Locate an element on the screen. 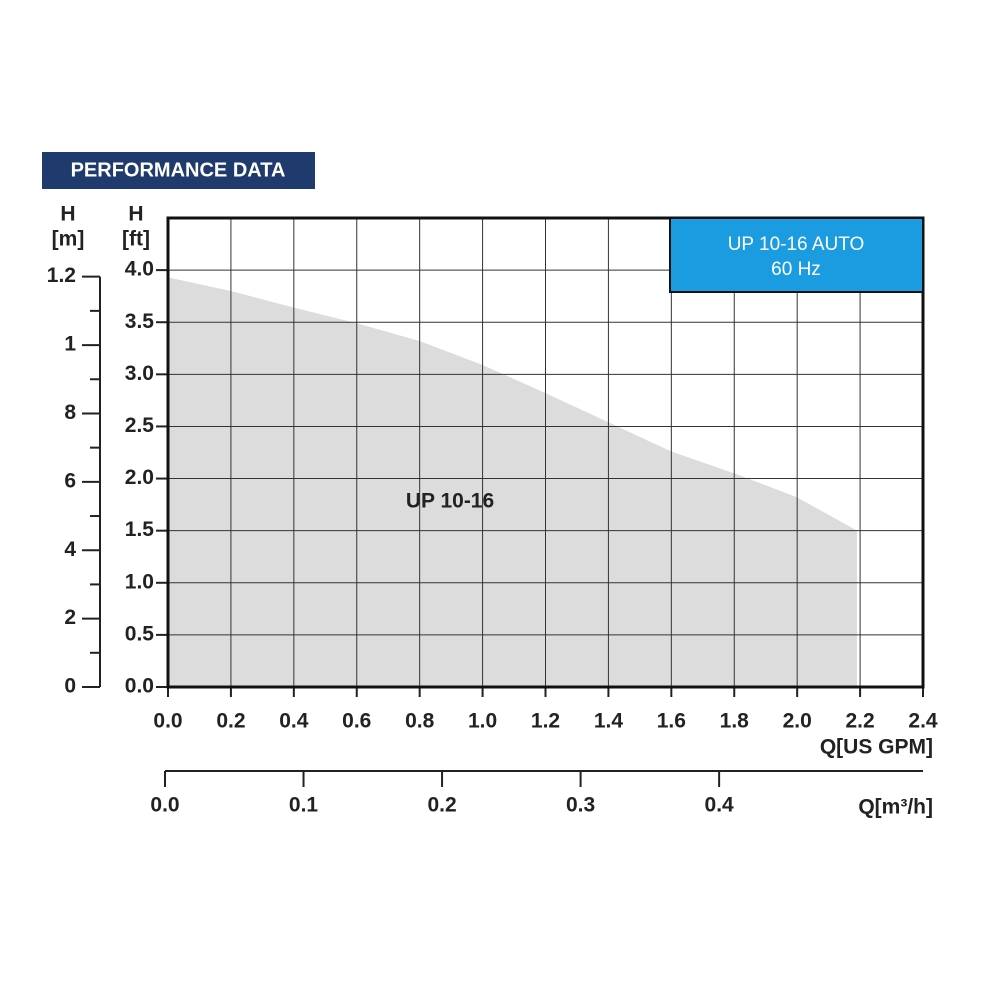  series-label: UP 10-16 is located at coordinates (450, 501).